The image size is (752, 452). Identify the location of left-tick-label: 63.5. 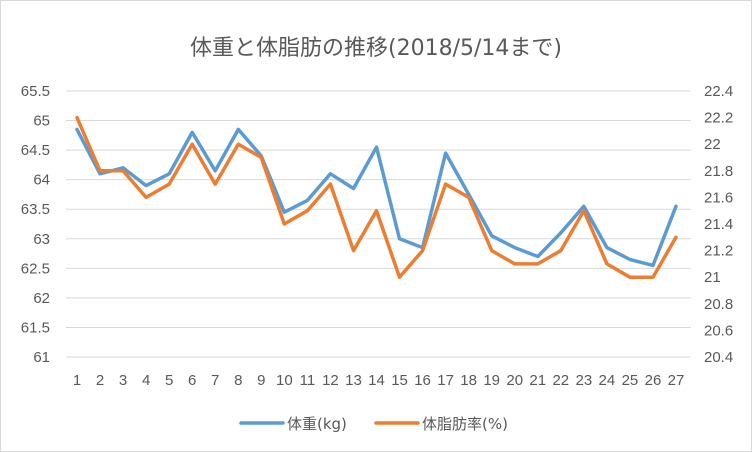
(35, 209).